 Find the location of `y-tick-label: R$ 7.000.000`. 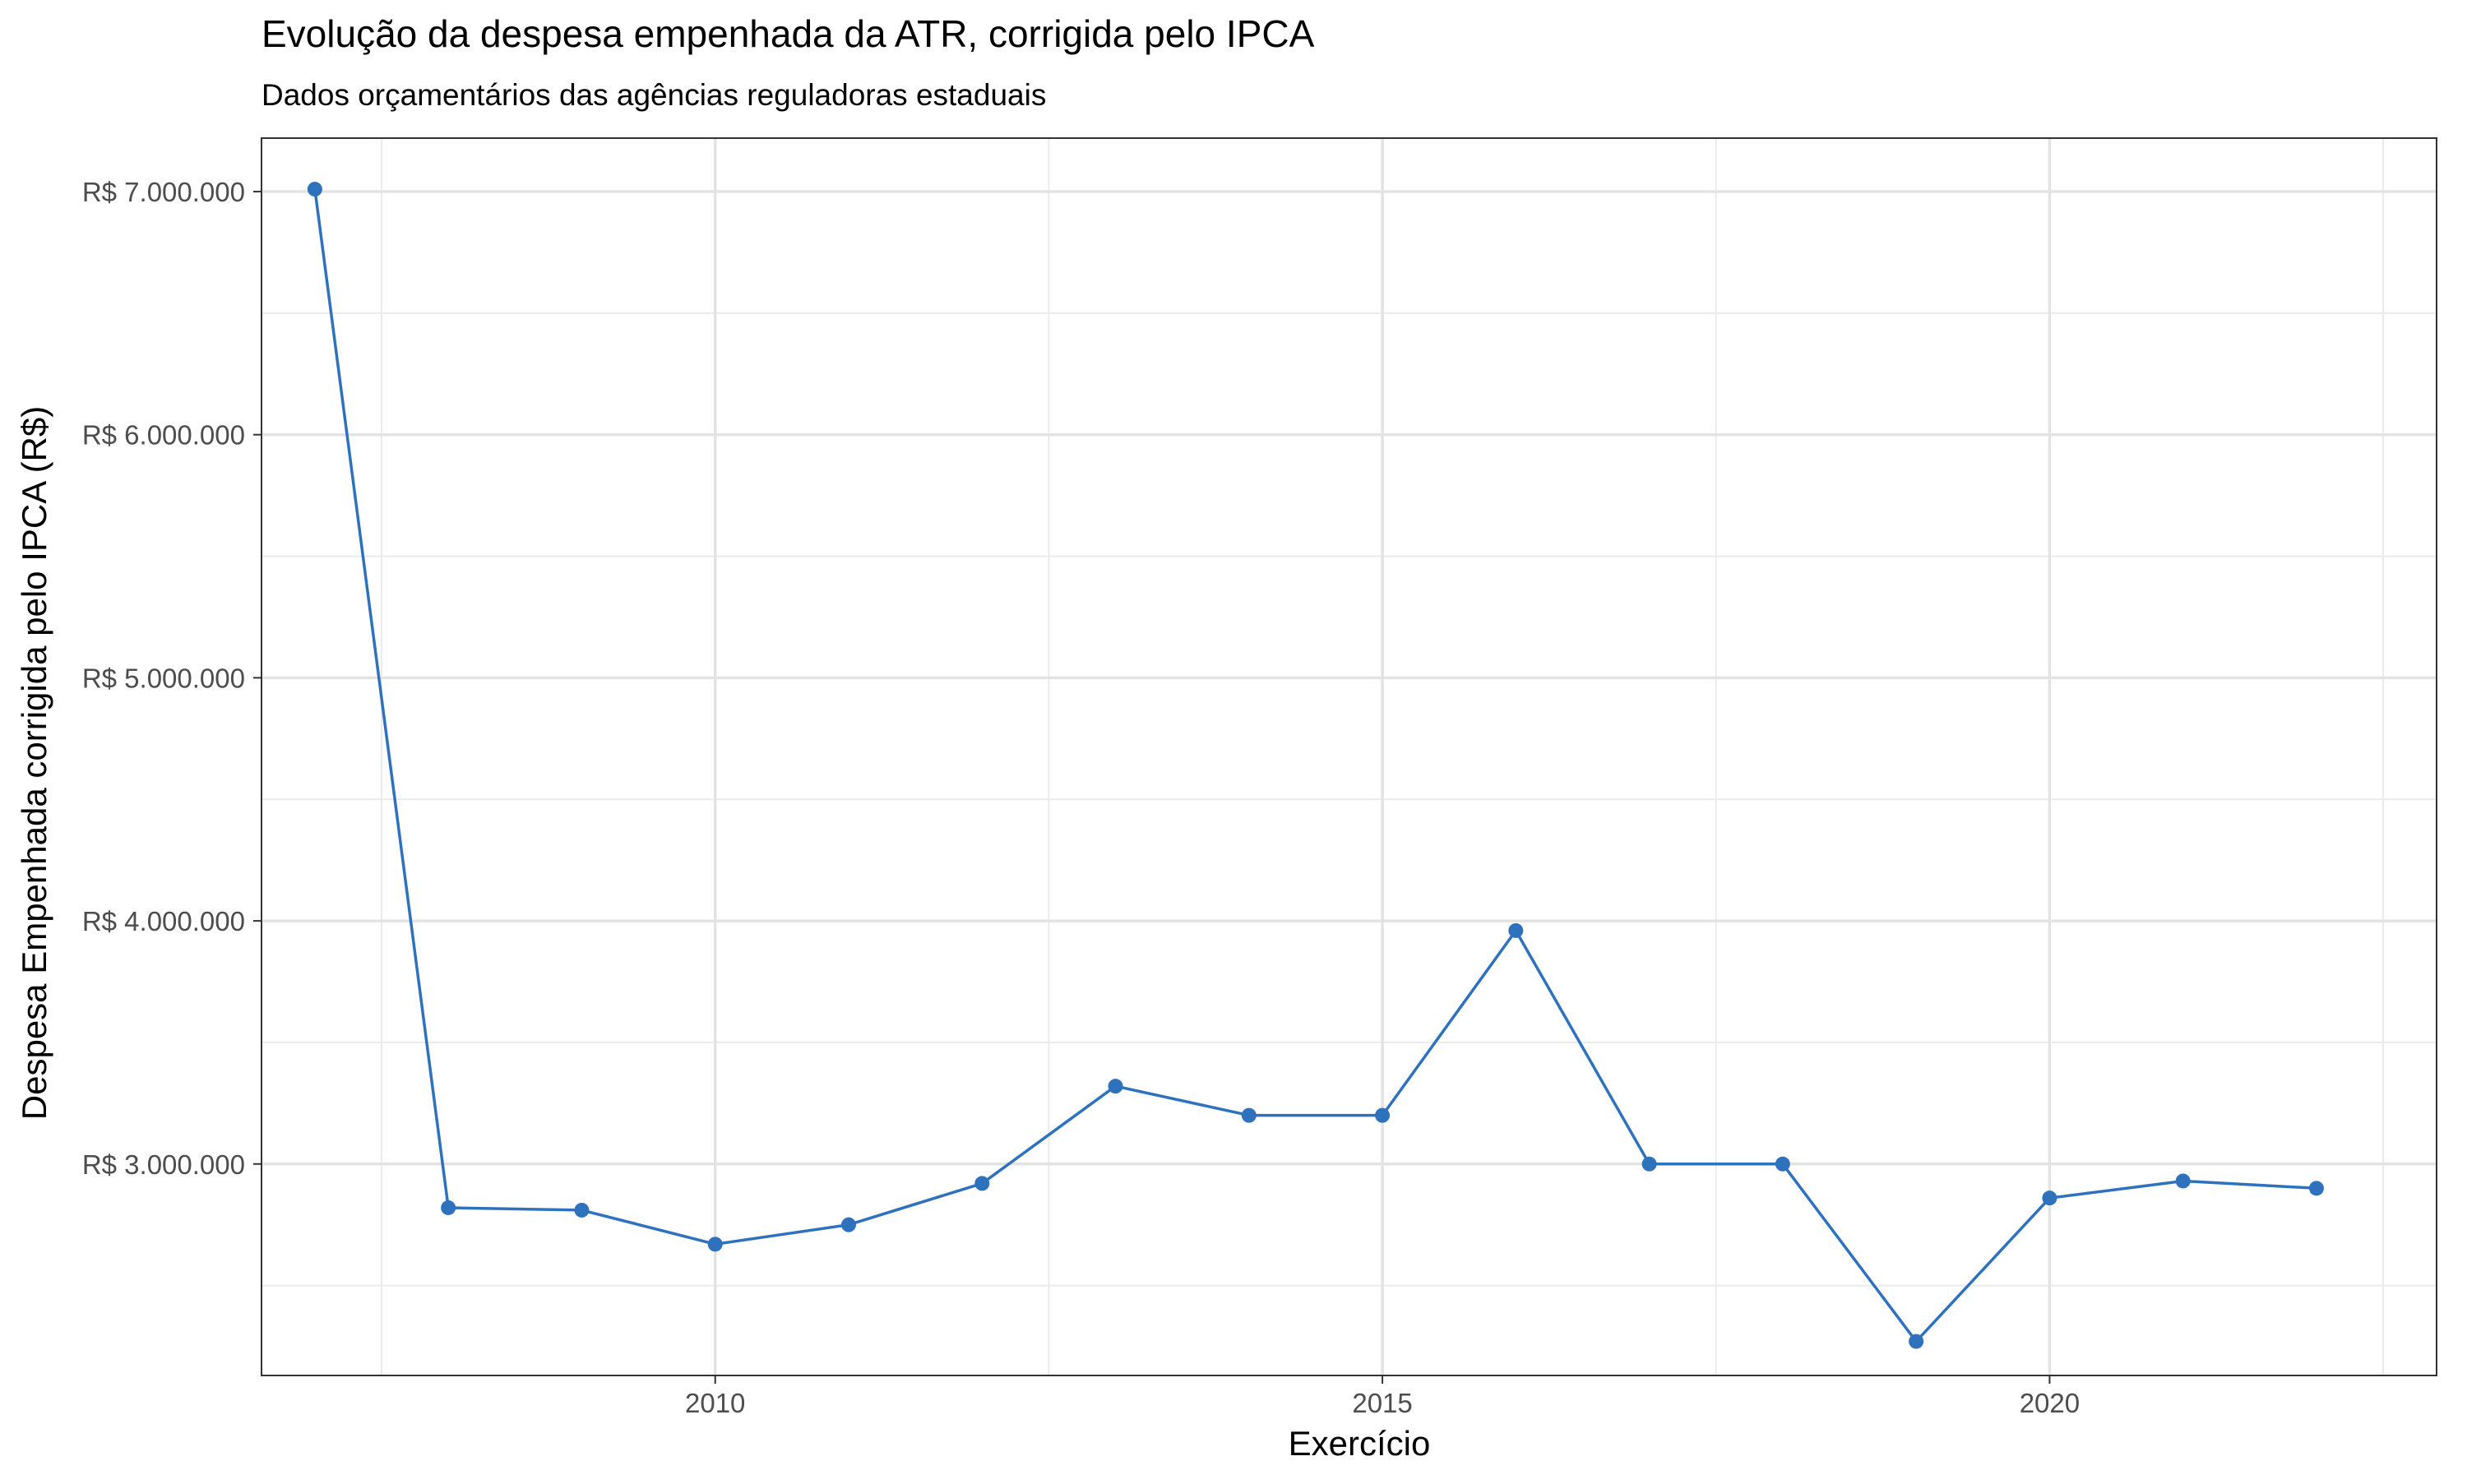

y-tick-label: R$ 7.000.000 is located at coordinates (163, 192).